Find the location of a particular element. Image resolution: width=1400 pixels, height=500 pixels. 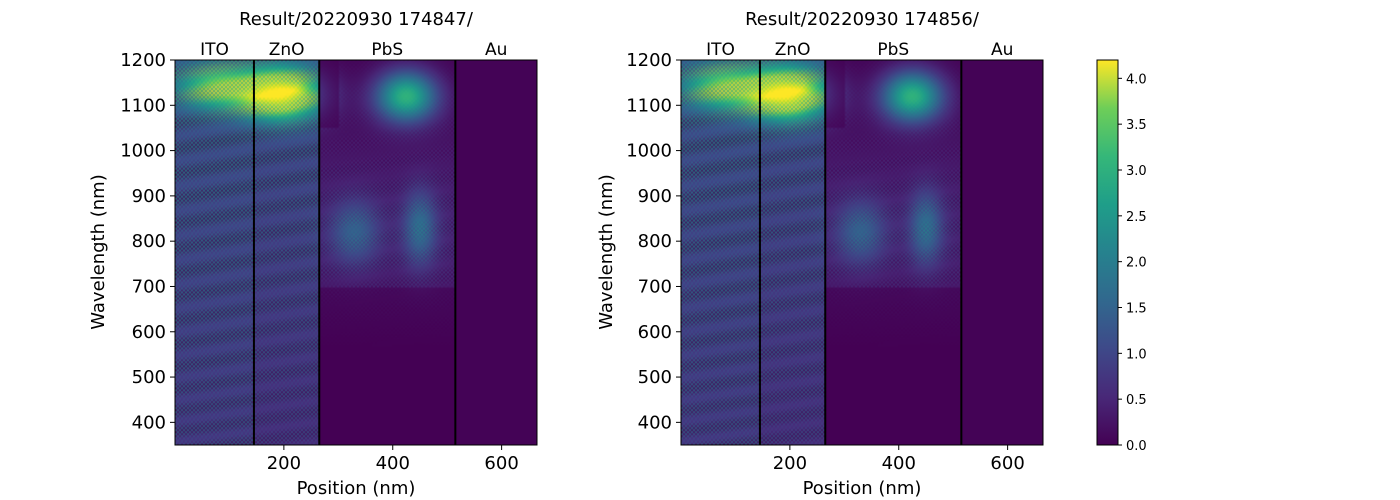

colorbar-tick-label: 3.0 is located at coordinates (1136, 171).